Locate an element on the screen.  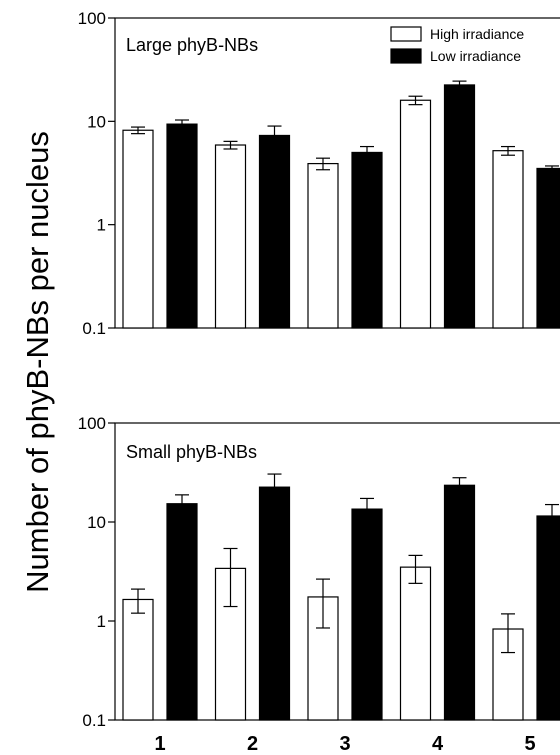
x-tick-label: 4 is located at coordinates (438, 744).